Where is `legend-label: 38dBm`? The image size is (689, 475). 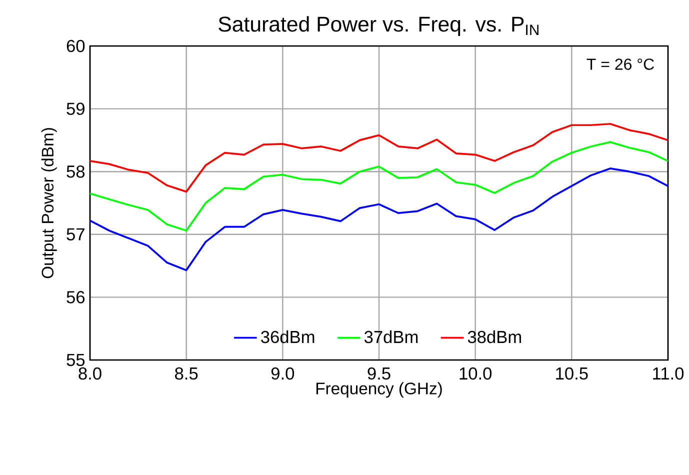 legend-label: 38dBm is located at coordinates (494, 337).